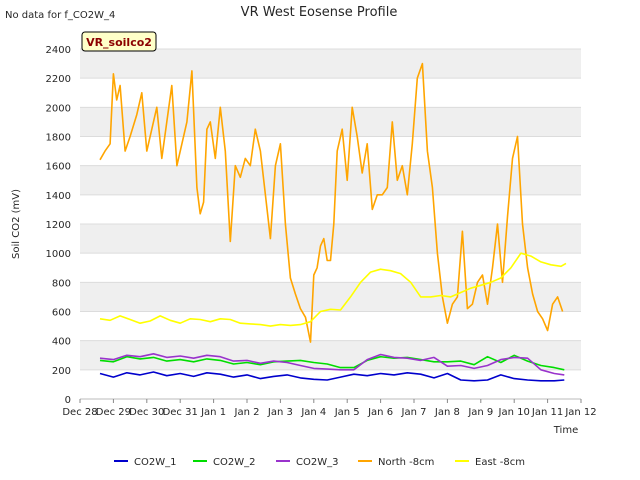  What do you see at coordinates (79, 412) in the screenshot?
I see `x-tick-label: Dec 28` at bounding box center [79, 412].